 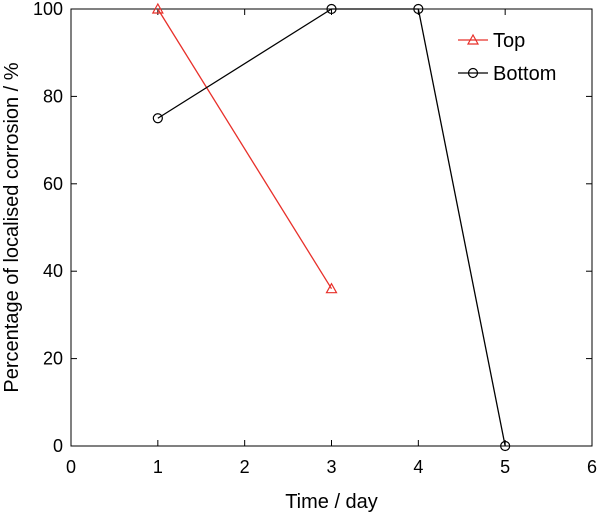 I want to click on legend-label-bottom: Bottom, so click(x=524, y=74).